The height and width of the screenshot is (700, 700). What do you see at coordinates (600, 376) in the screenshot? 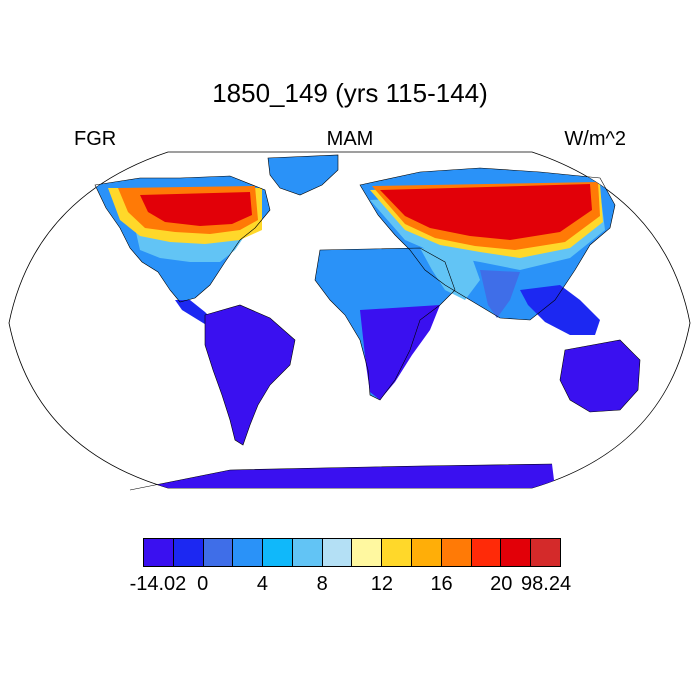
I see `australia` at bounding box center [600, 376].